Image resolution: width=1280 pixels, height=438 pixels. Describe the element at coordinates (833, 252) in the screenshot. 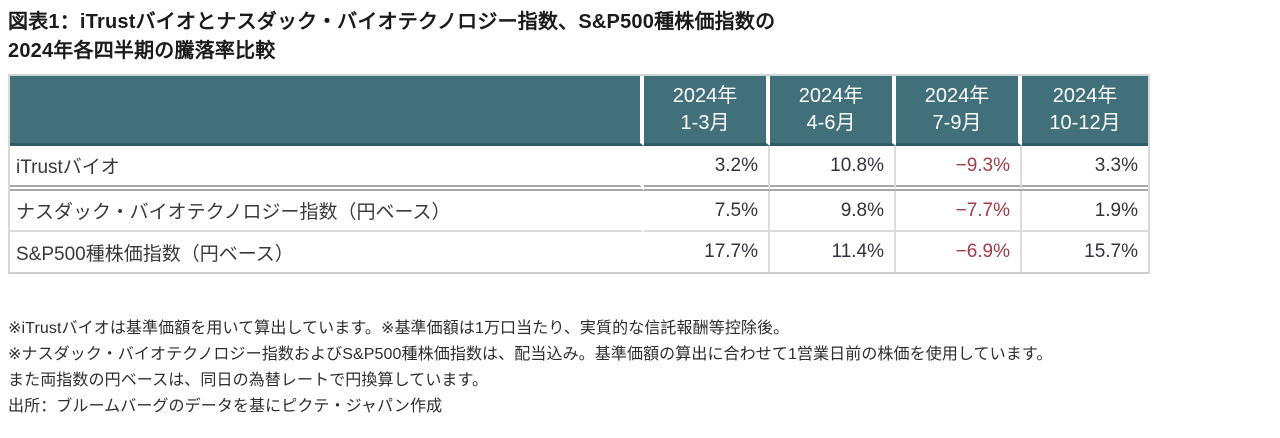

I see `value-cell: 11.4%` at that location.